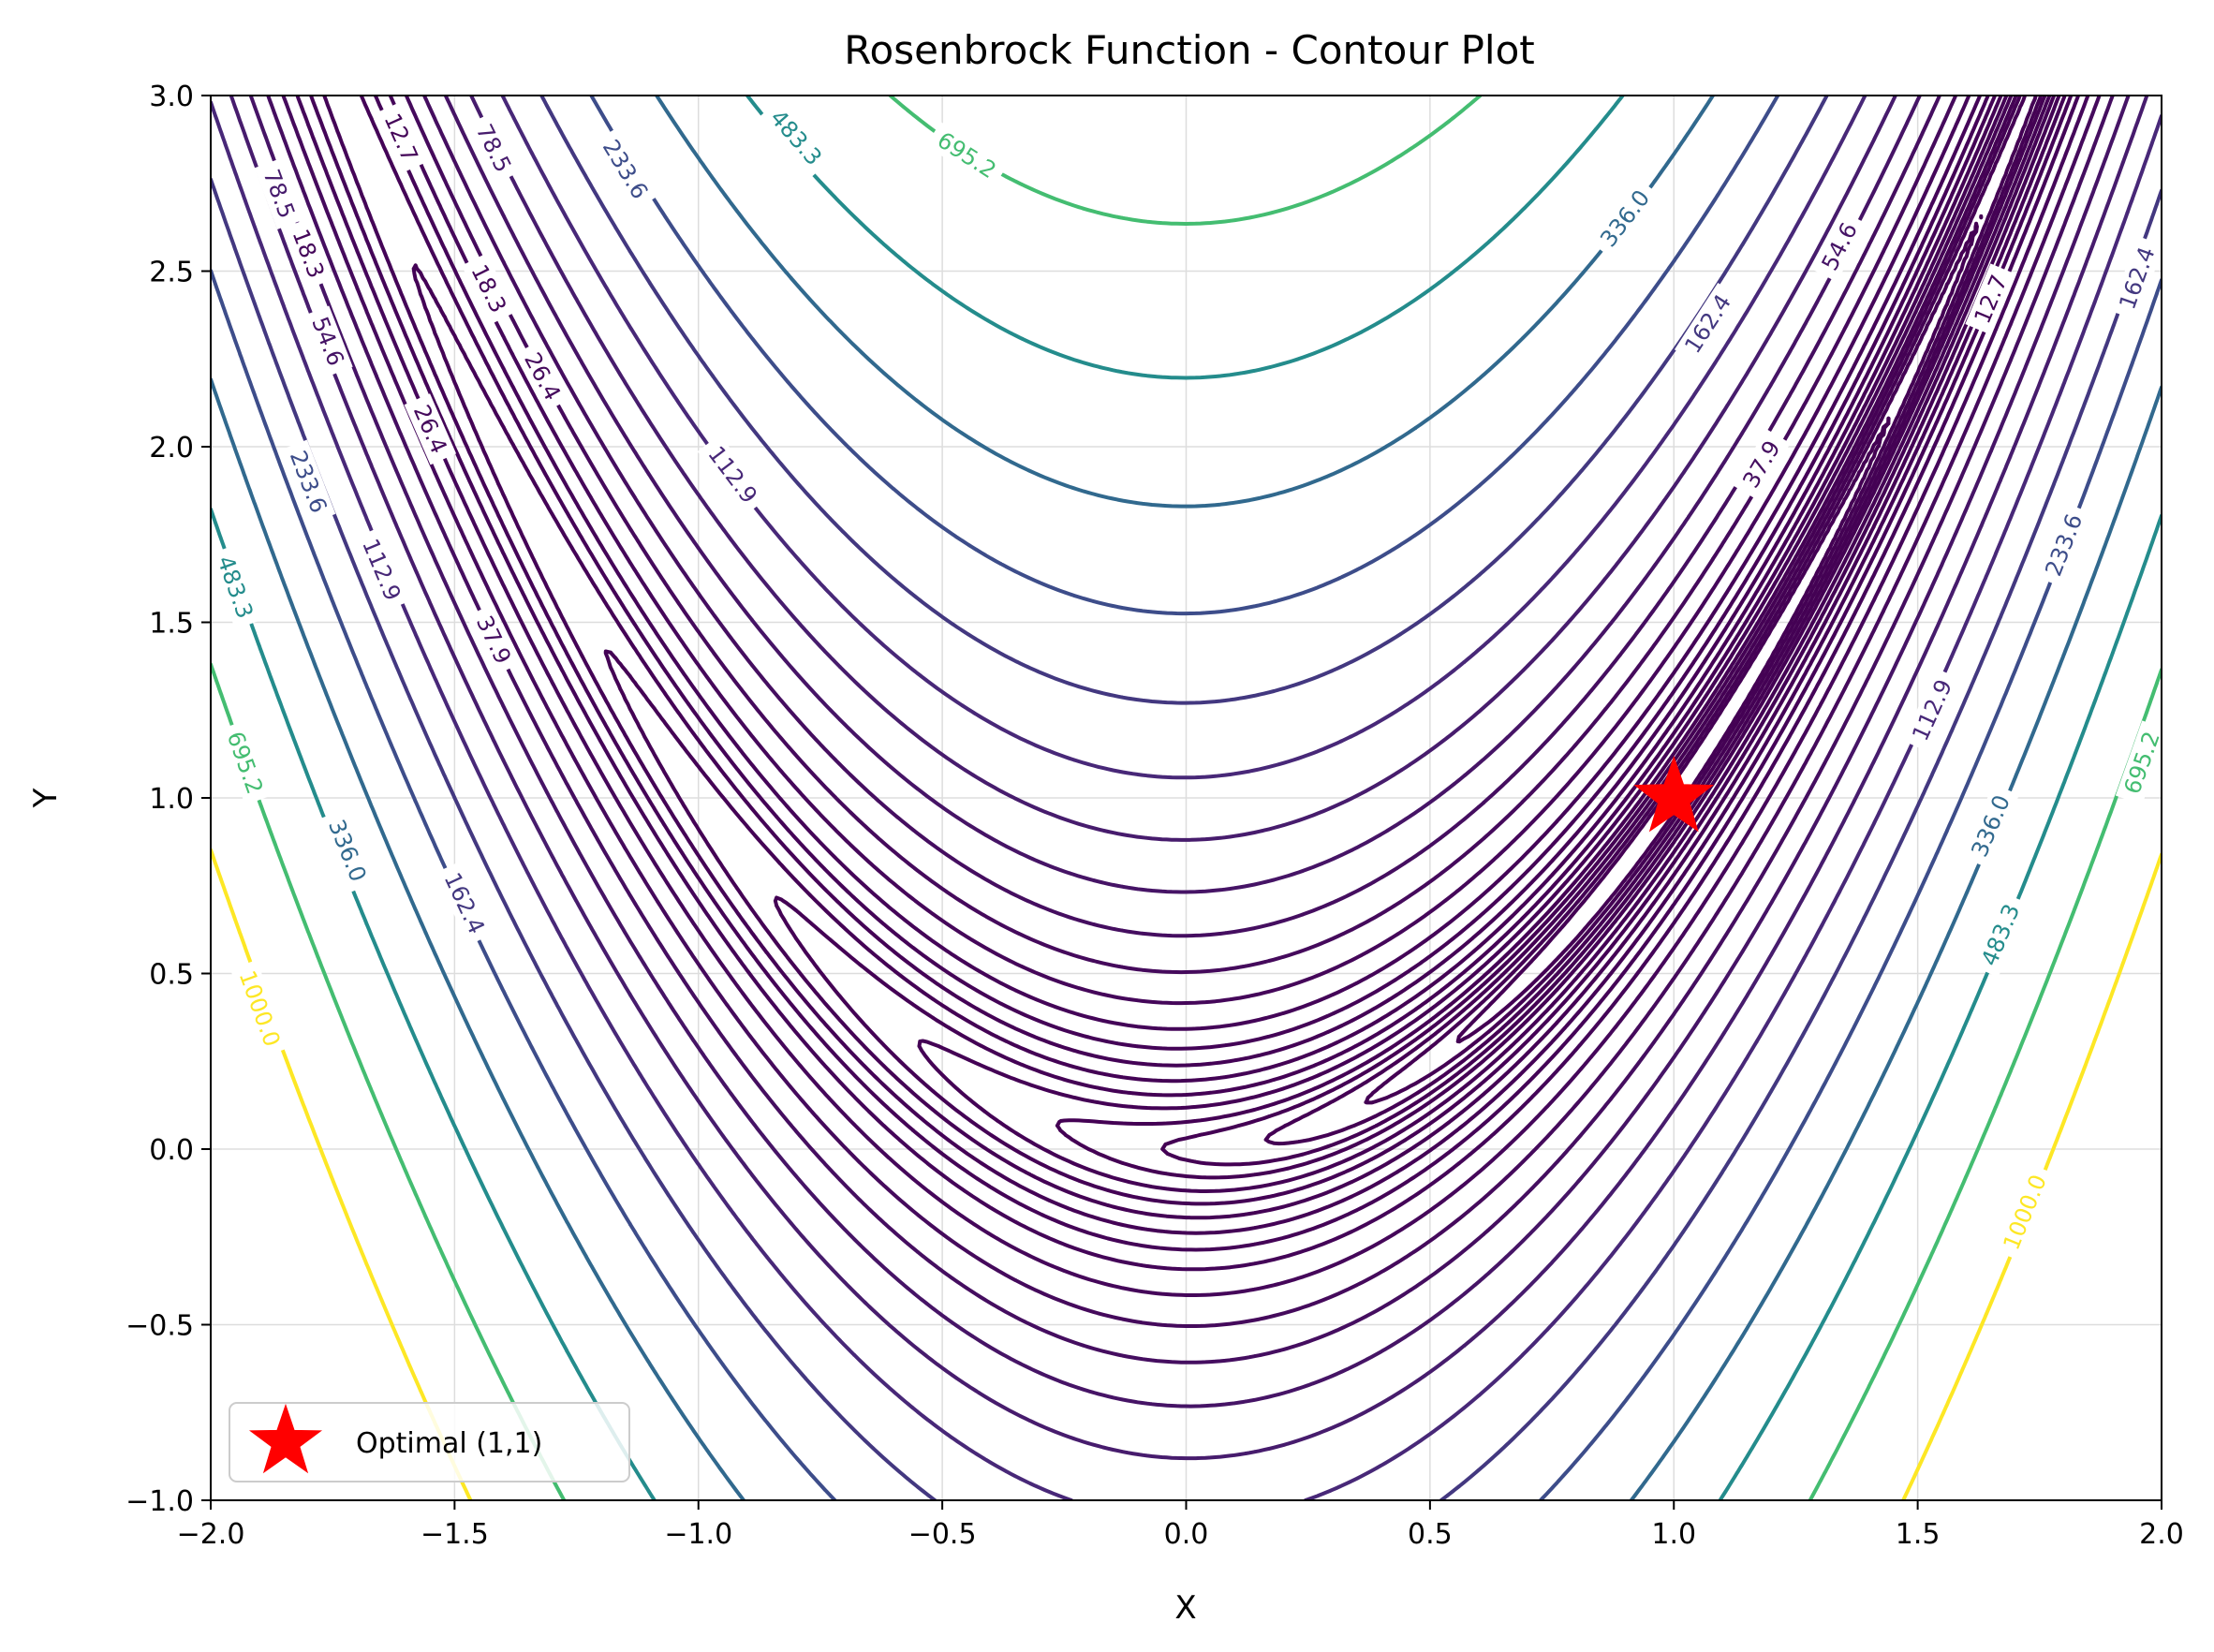 The width and height of the screenshot is (2214, 1652). I want to click on optimal-point-marker, so click(1674, 794).